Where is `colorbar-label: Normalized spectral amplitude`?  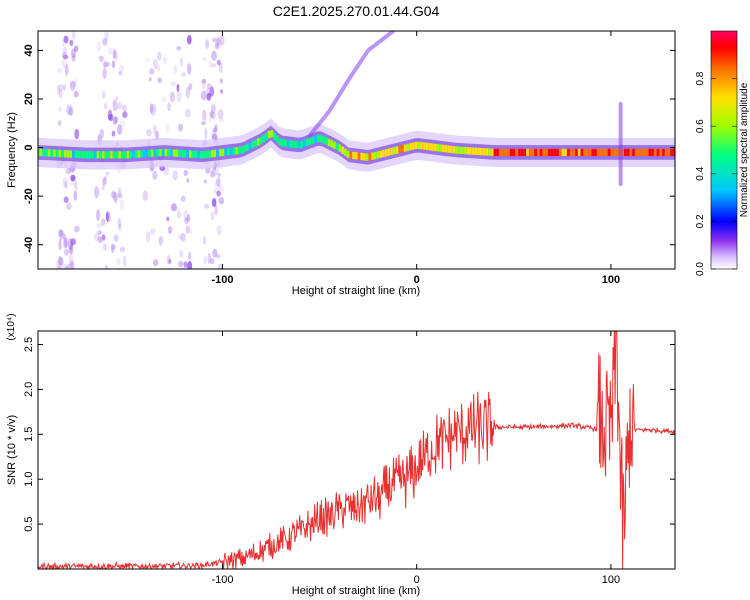 colorbar-label: Normalized spectral amplitude is located at coordinates (744, 149).